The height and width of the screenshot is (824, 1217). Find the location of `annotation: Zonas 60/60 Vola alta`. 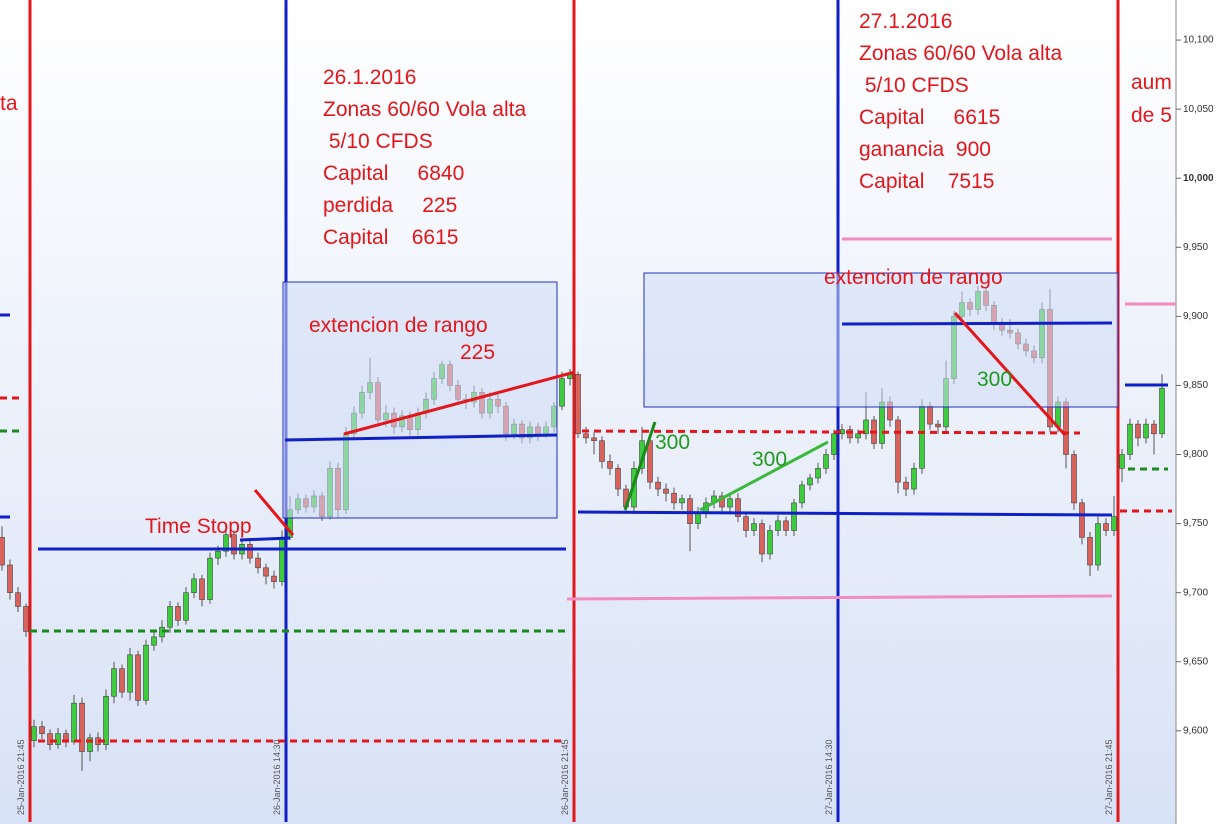

annotation: Zonas 60/60 Vola alta is located at coordinates (424, 109).